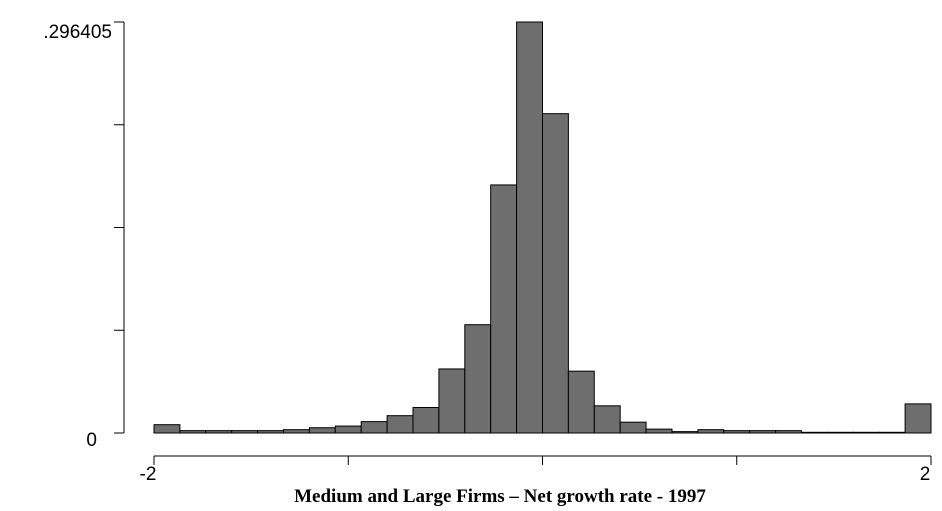 This screenshot has height=511, width=942. Describe the element at coordinates (148, 474) in the screenshot. I see `x-tick-label-min: -2` at that location.